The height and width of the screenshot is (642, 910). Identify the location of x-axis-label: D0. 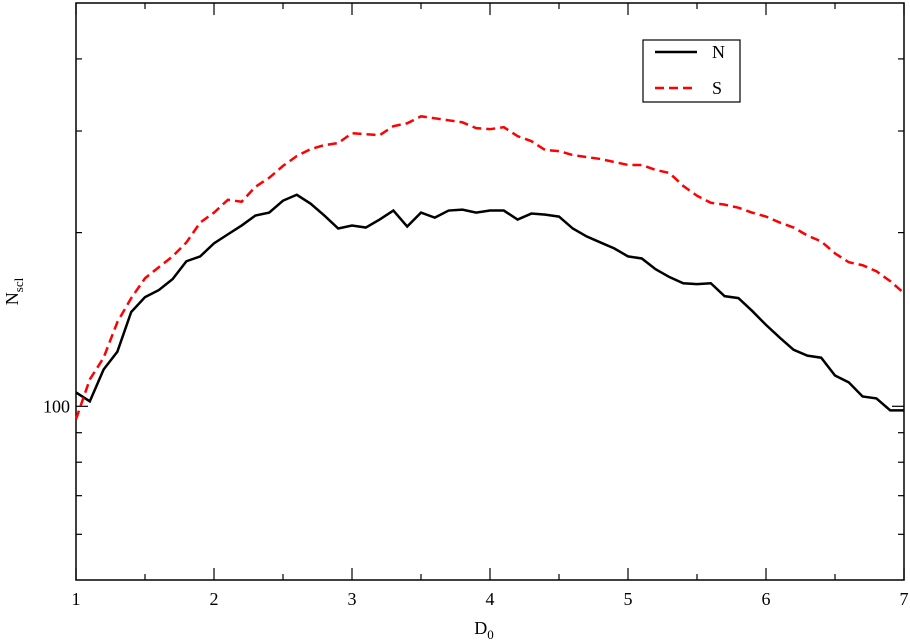
(484, 630).